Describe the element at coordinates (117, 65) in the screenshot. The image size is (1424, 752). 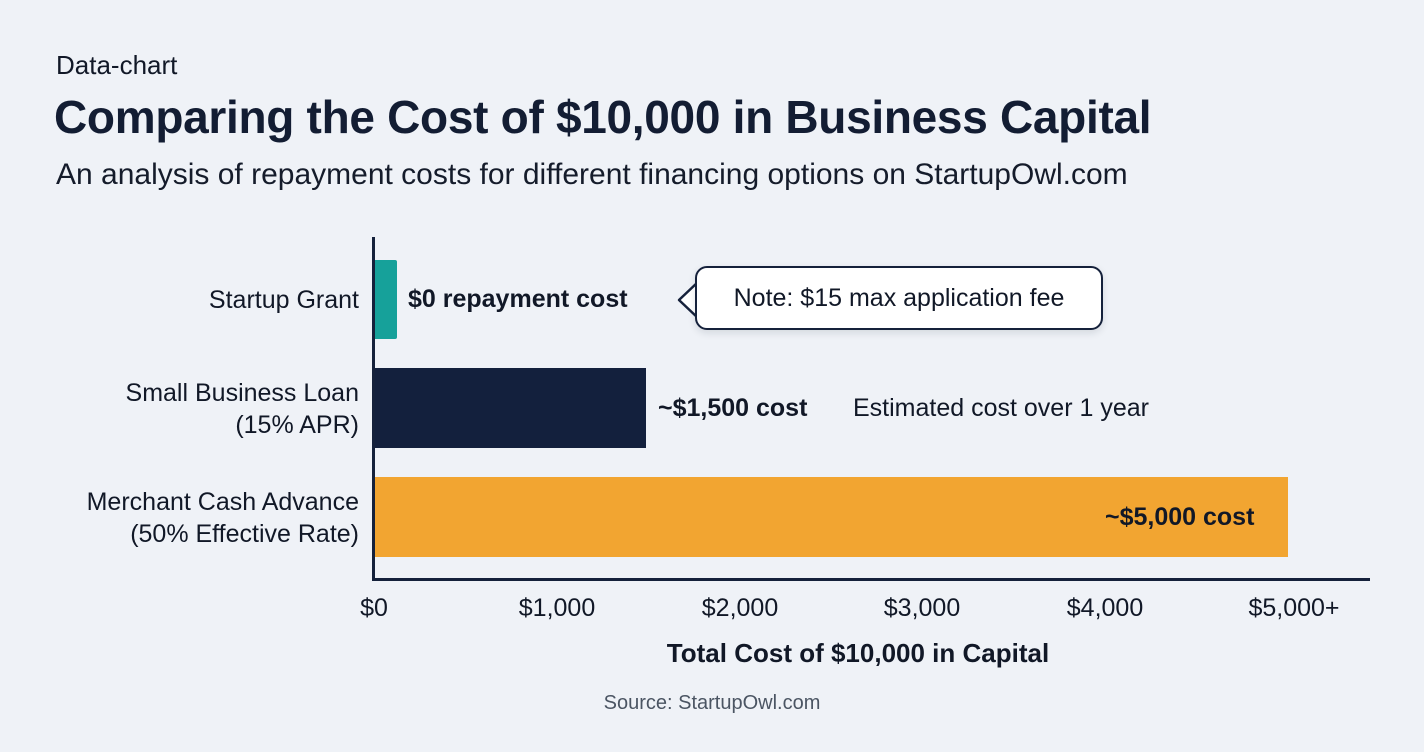
I see `chart-eyebrow: Data-chart` at that location.